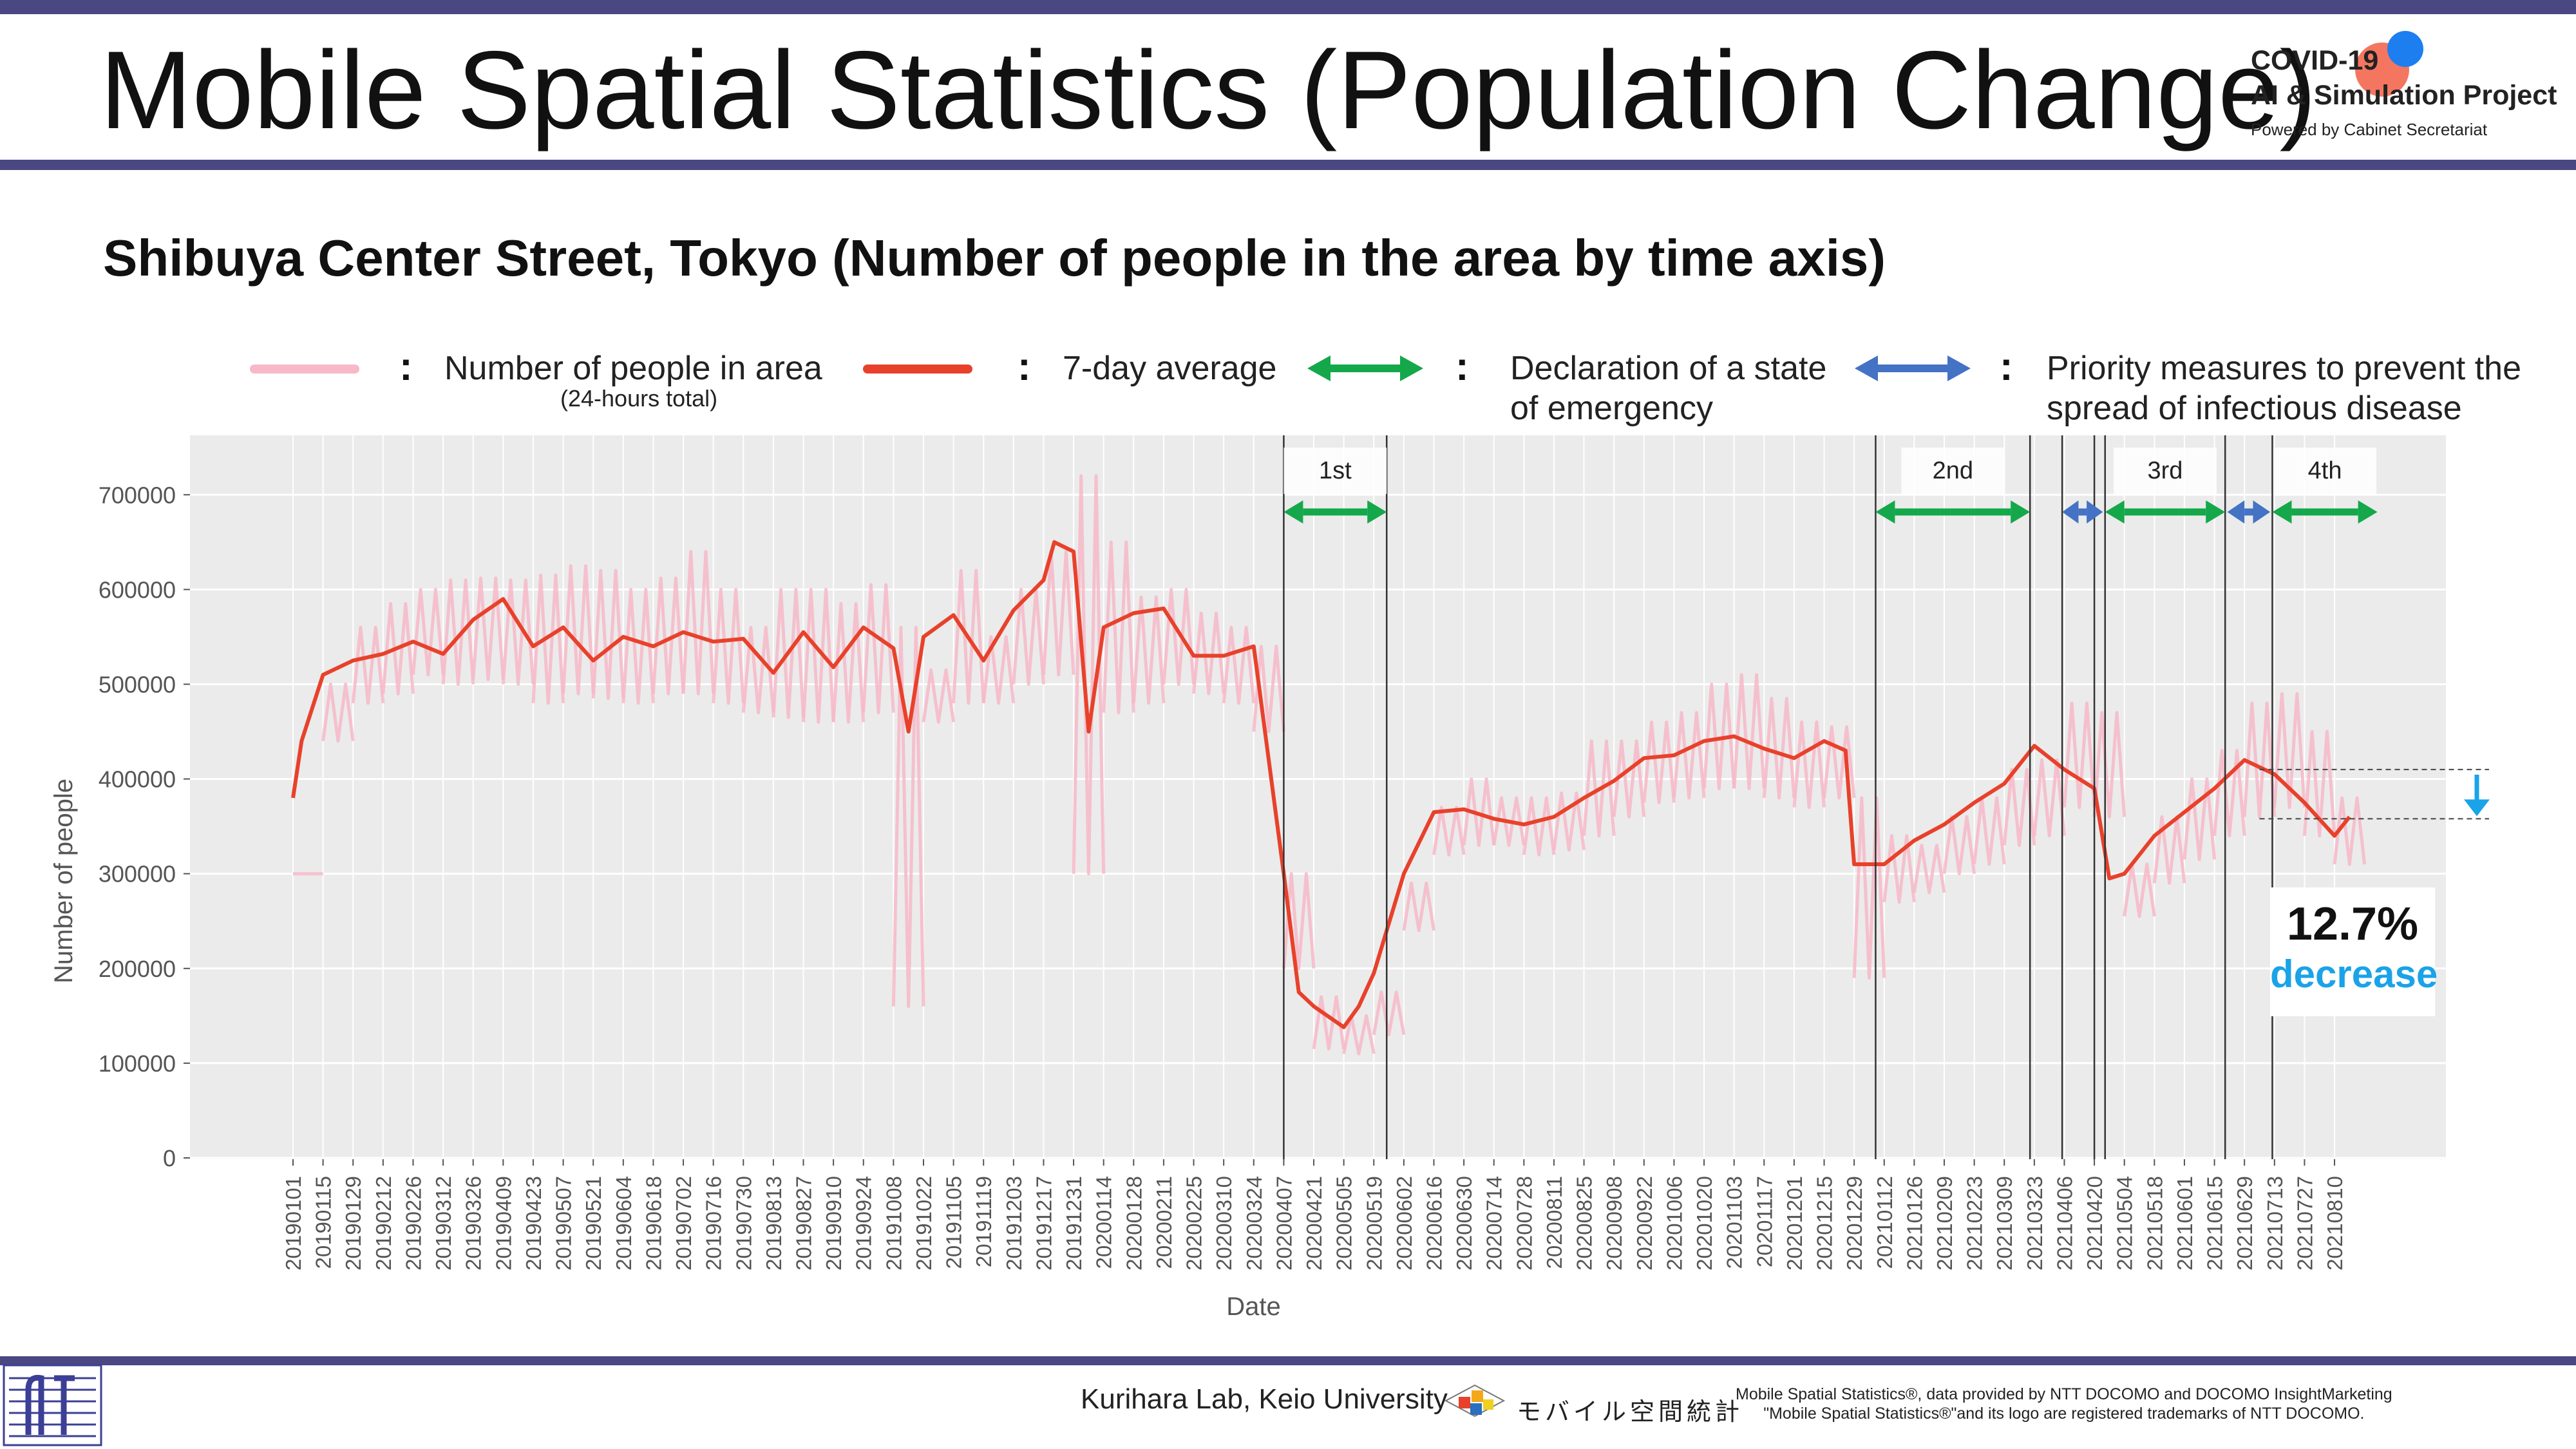  Describe the element at coordinates (2335, 1223) in the screenshot. I see `x-tick-label: 20210810` at that location.